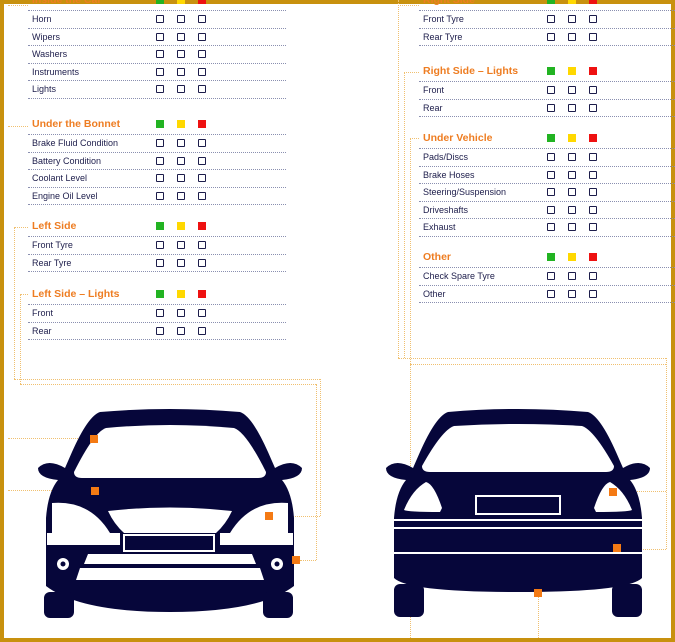 This screenshot has width=675, height=642. Describe the element at coordinates (157, 296) in the screenshot. I see `section-header: Left Side – Lights` at that location.